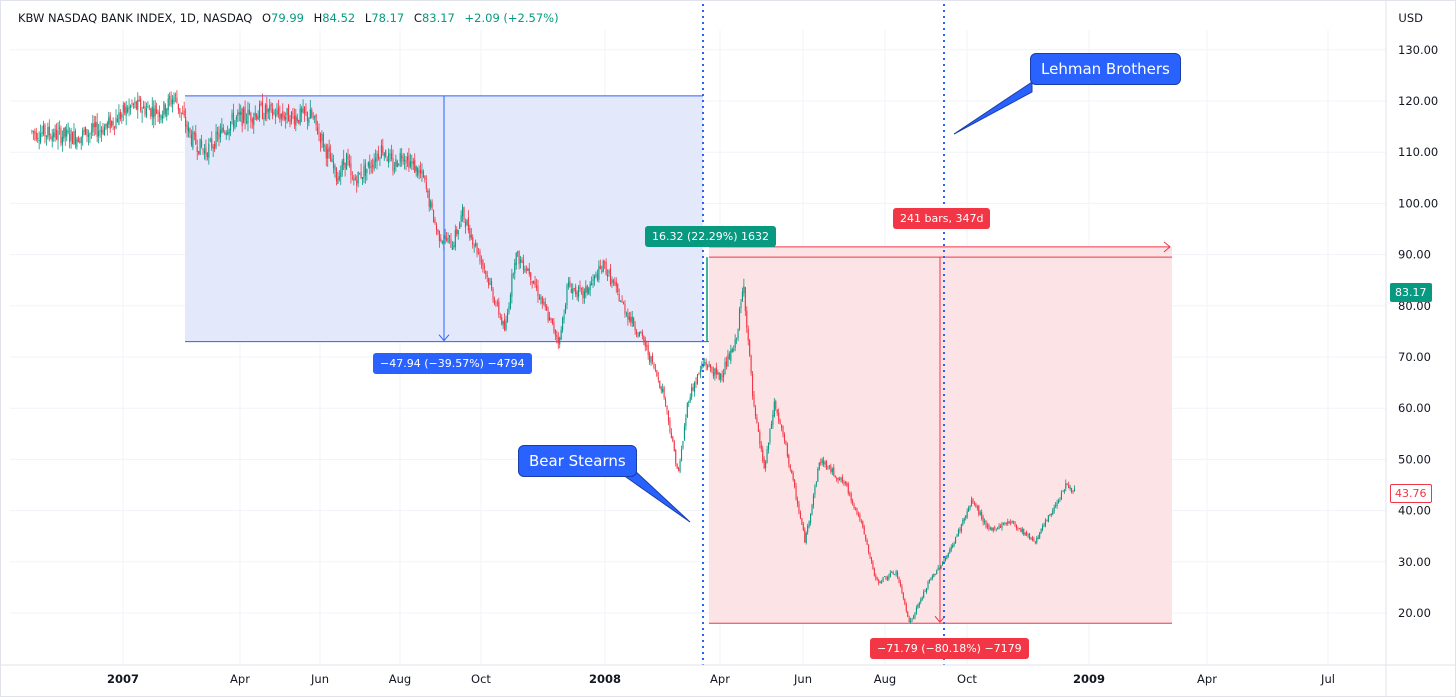 The image size is (1456, 697). Describe the element at coordinates (1414, 459) in the screenshot. I see `y-tick-label: 50.00` at that location.